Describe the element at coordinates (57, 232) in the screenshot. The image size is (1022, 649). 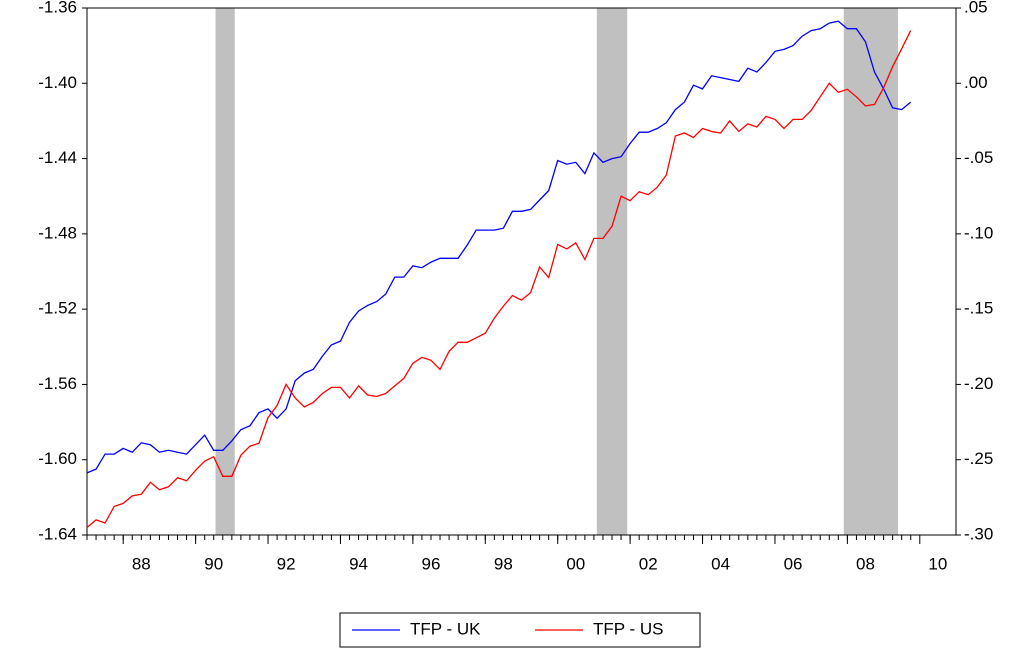
I see `y-tick-label: -1.48` at that location.